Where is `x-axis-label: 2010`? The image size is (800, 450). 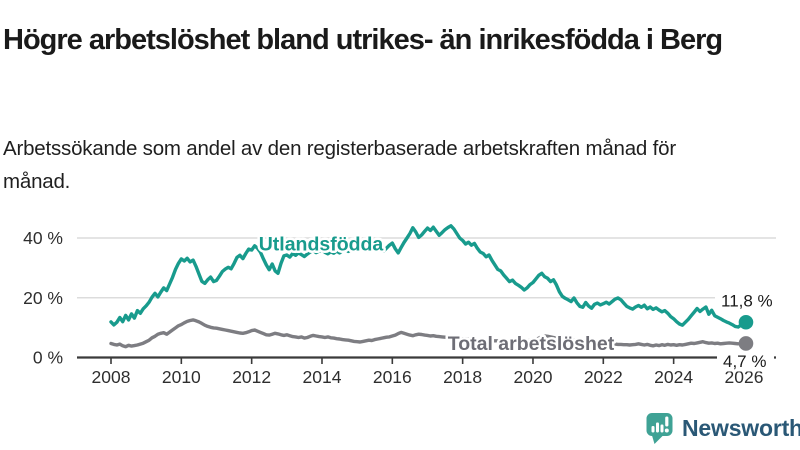 x-axis-label: 2010 is located at coordinates (181, 377).